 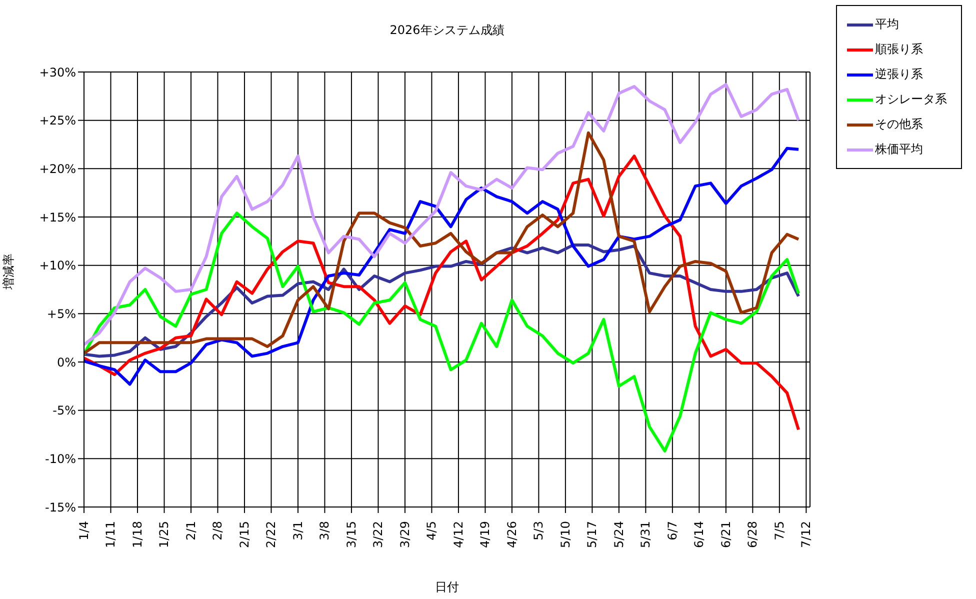 I want to click on chart-title: 2026年システム成績, so click(x=447, y=30).